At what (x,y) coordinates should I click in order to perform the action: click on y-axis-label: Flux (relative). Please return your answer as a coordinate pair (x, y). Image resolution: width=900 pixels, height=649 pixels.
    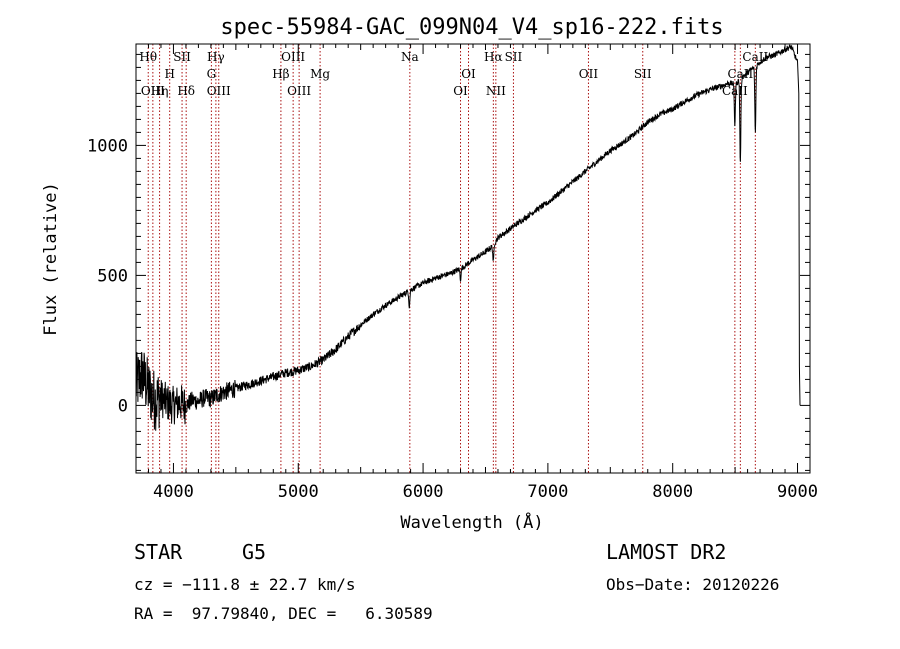
    Looking at the image, I should click on (51, 259).